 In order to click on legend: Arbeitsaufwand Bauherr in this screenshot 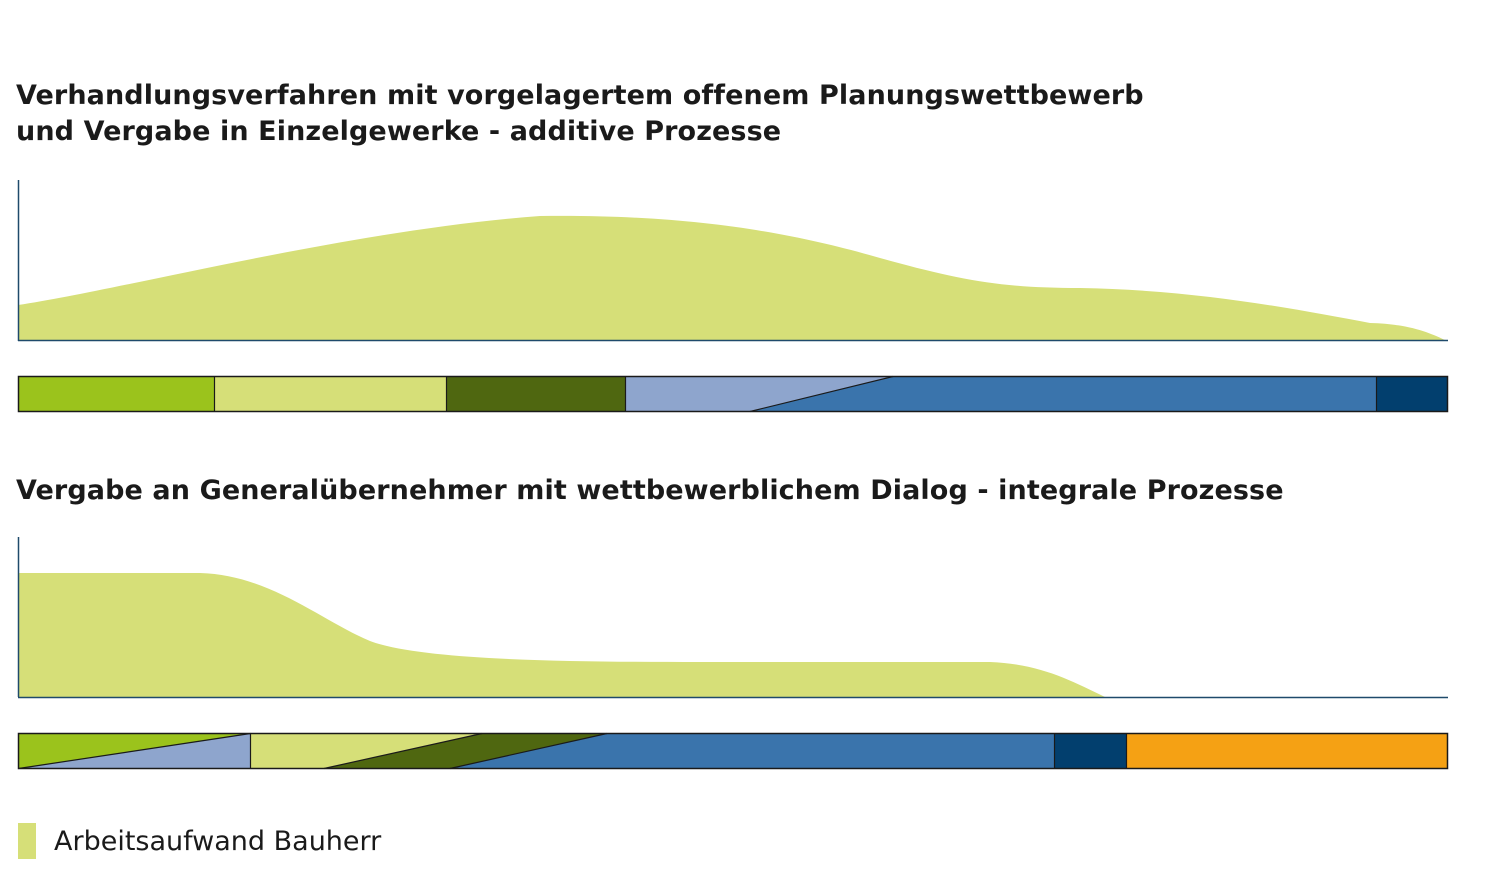, I will do `click(199, 841)`.